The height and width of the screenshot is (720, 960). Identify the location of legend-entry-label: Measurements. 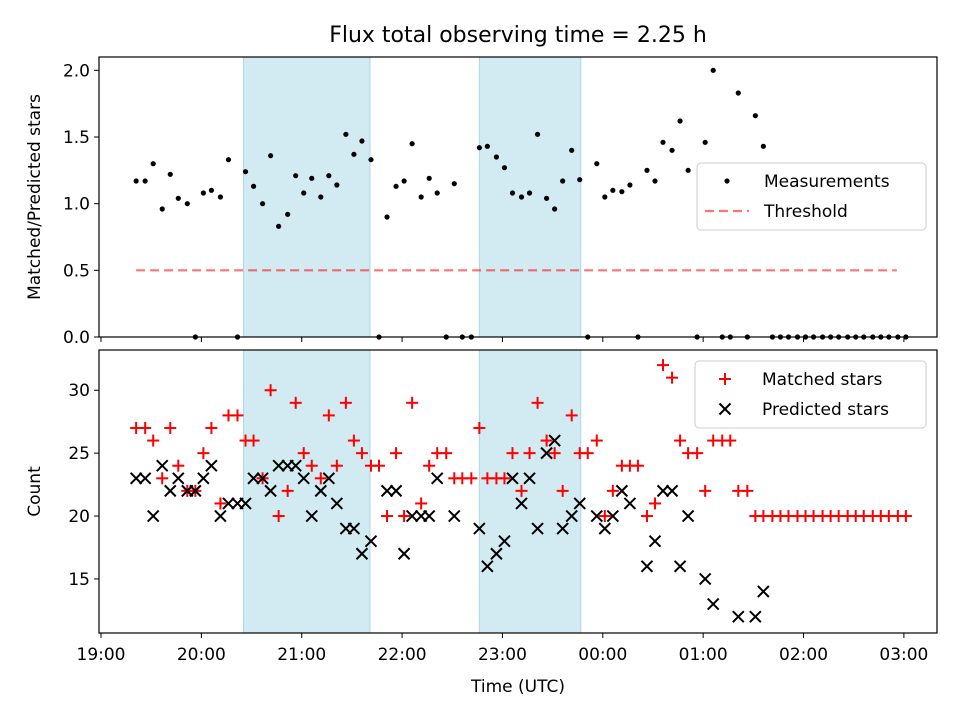
(827, 182).